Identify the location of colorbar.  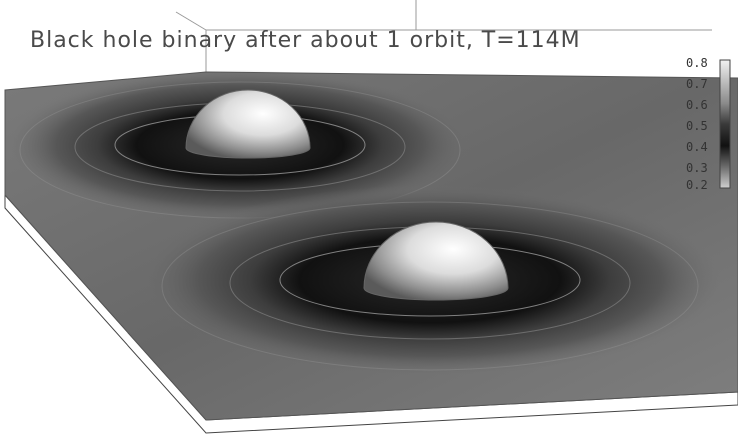
(725, 124).